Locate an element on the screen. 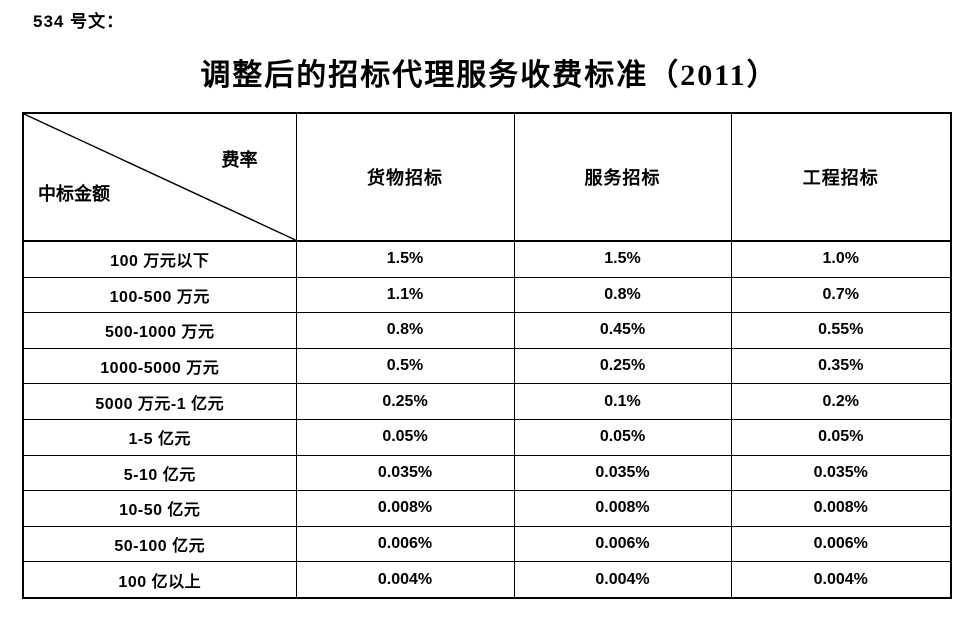 This screenshot has height=629, width=979. diagonal-line is located at coordinates (160, 177).